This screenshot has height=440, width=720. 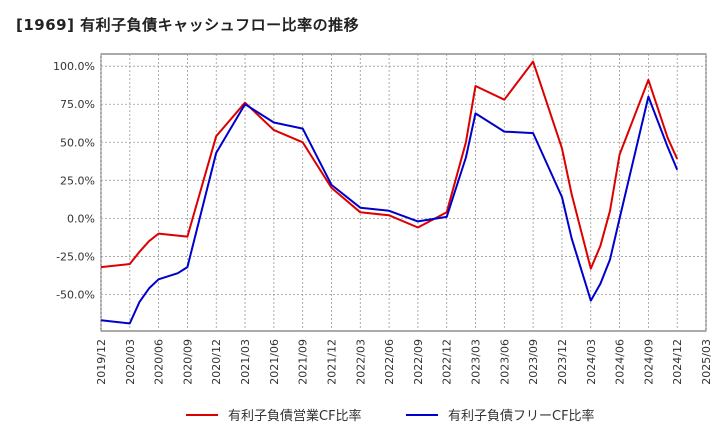 What do you see at coordinates (677, 362) in the screenshot?
I see `x-tick-label: 2024/12` at bounding box center [677, 362].